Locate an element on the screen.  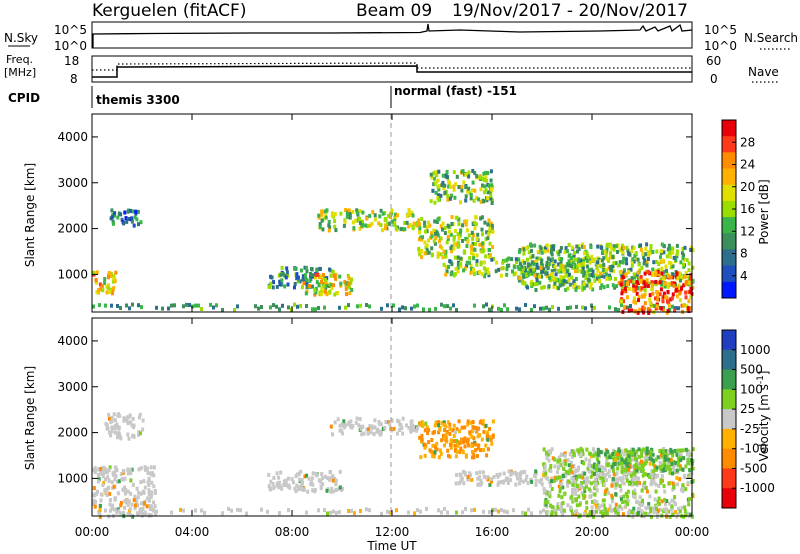
cpid-row: CPID themis 3300 normal (fast) -151 is located at coordinates (262, 96).